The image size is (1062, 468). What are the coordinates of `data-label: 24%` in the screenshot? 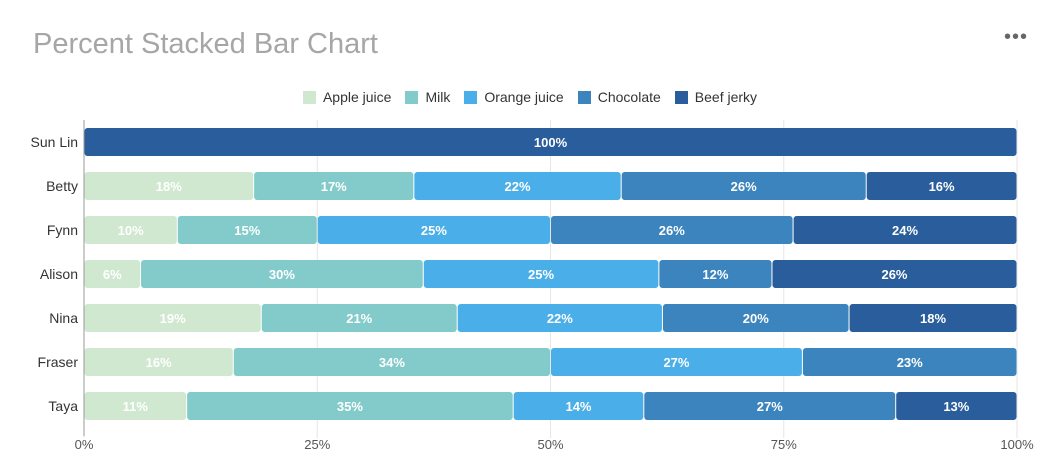 It's located at (905, 230).